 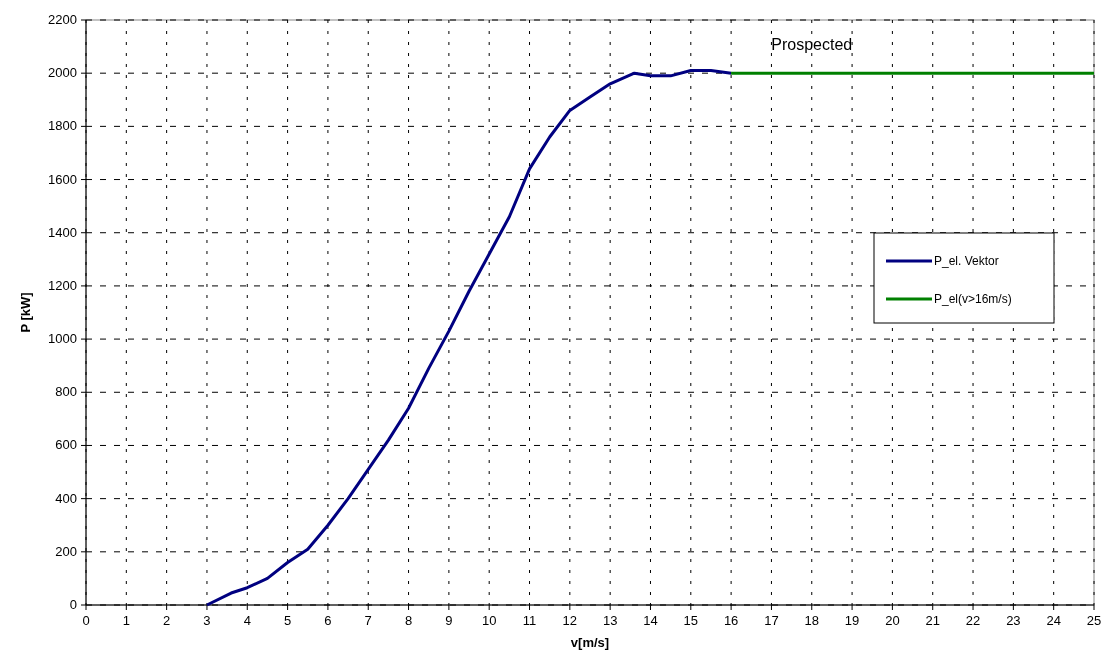 I want to click on y-tick-label: 2200, so click(x=62, y=19).